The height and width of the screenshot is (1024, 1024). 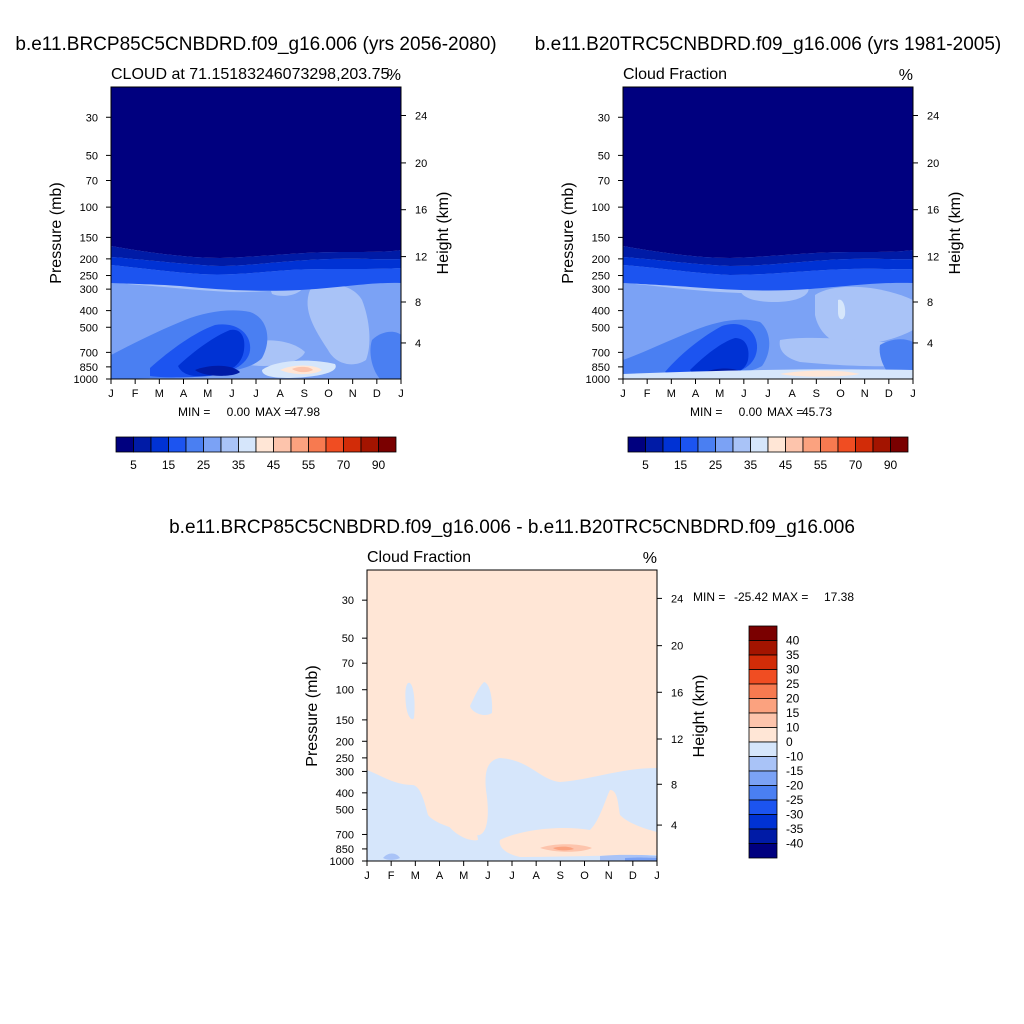 What do you see at coordinates (89, 238) in the screenshot?
I see `y-tick-label: 150` at bounding box center [89, 238].